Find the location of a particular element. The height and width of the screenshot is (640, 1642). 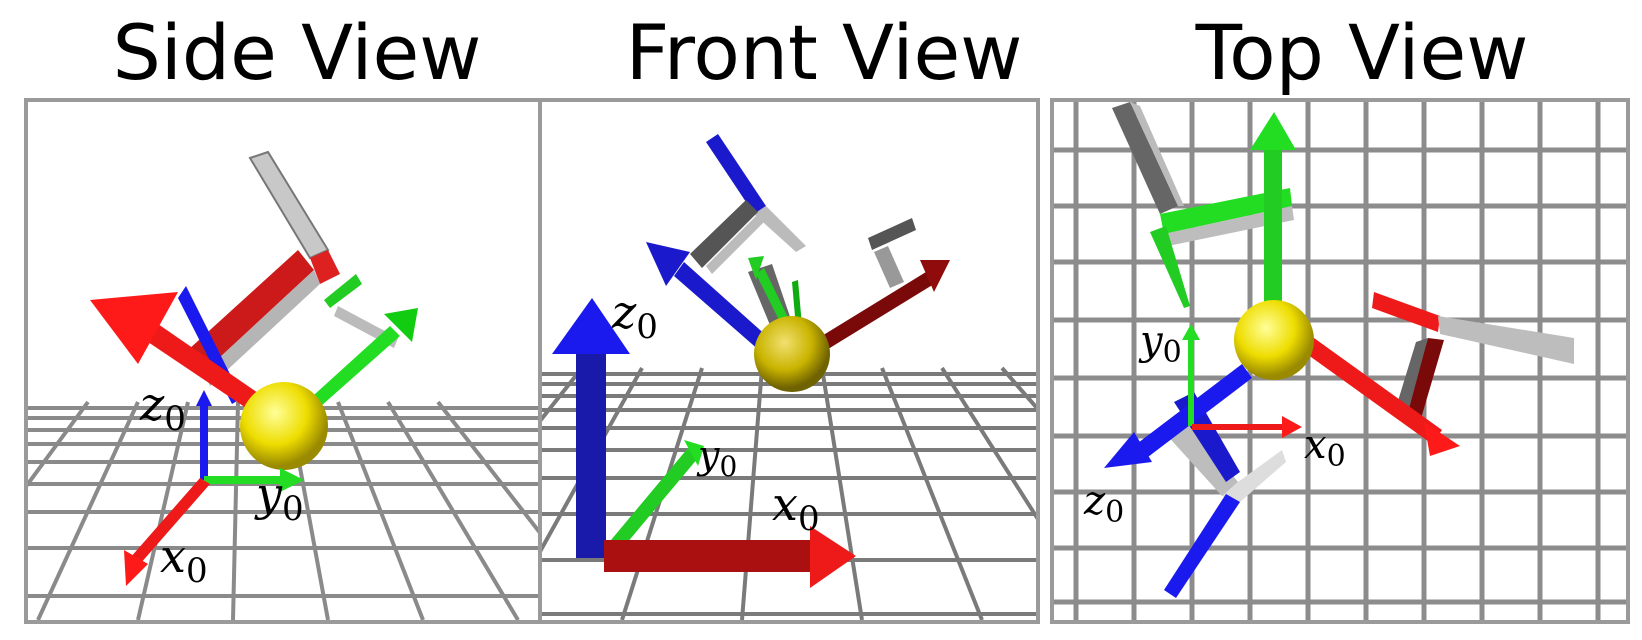

link-segments is located at coordinates (293, 268).